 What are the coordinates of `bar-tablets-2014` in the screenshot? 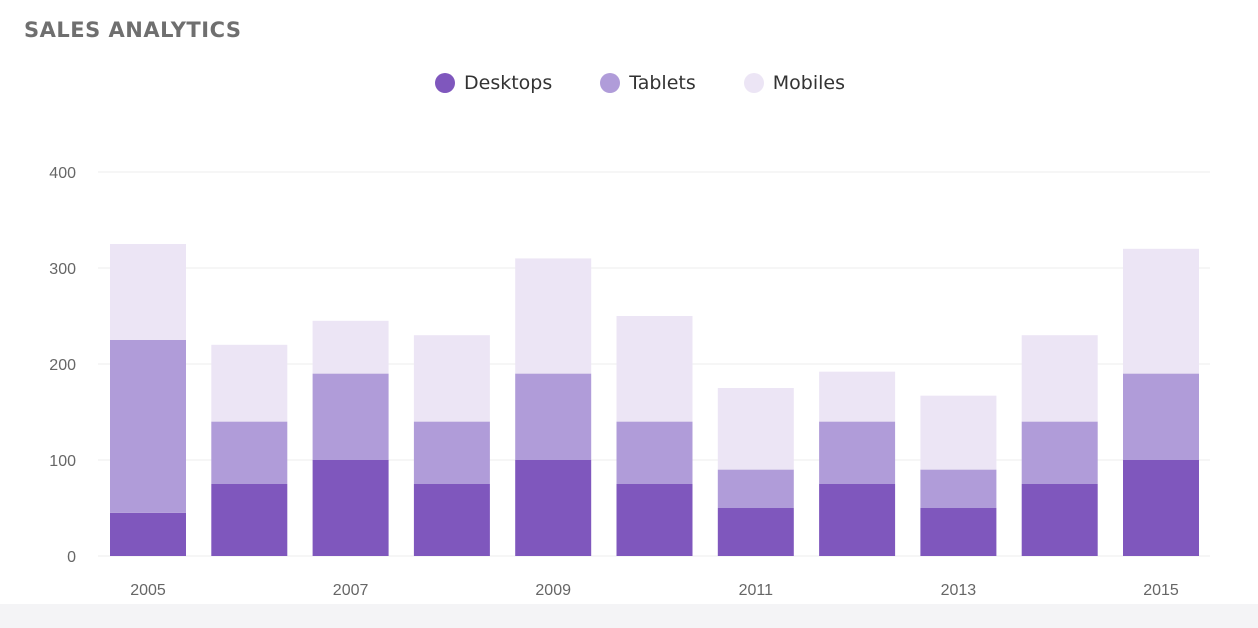 It's located at (1059, 452).